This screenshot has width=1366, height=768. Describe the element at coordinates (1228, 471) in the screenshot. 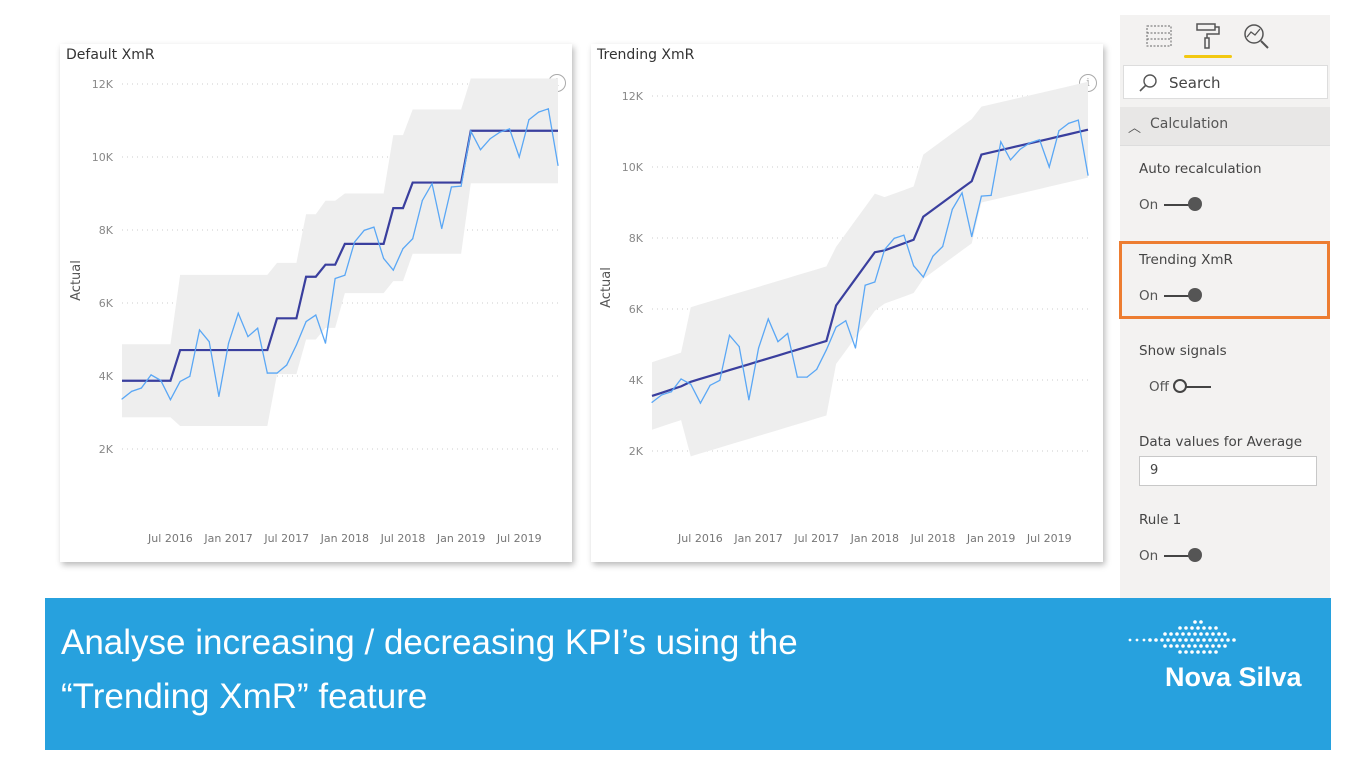

I see `average-values-input: 9` at that location.